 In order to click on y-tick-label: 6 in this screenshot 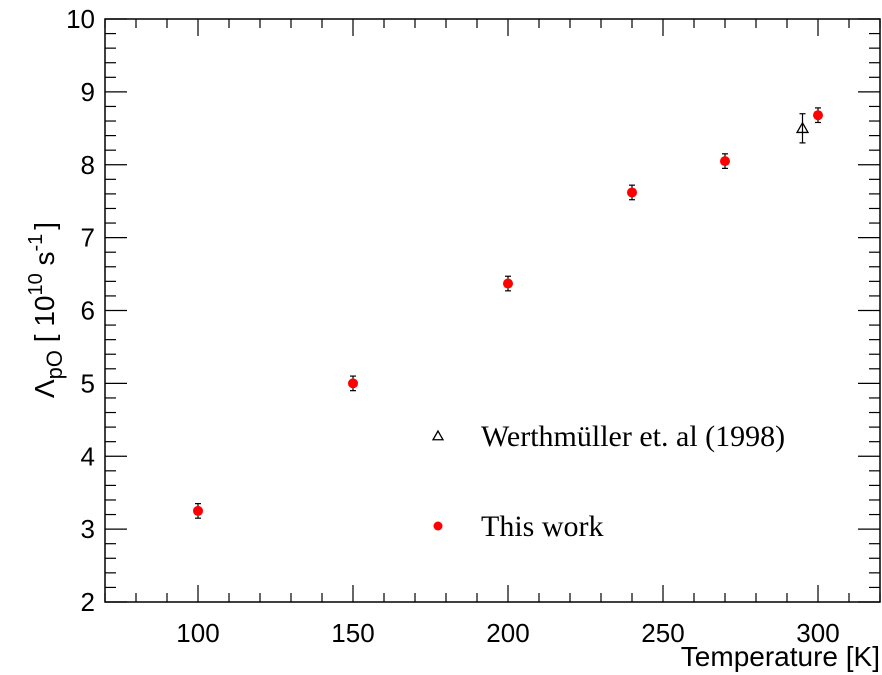, I will do `click(88, 311)`.